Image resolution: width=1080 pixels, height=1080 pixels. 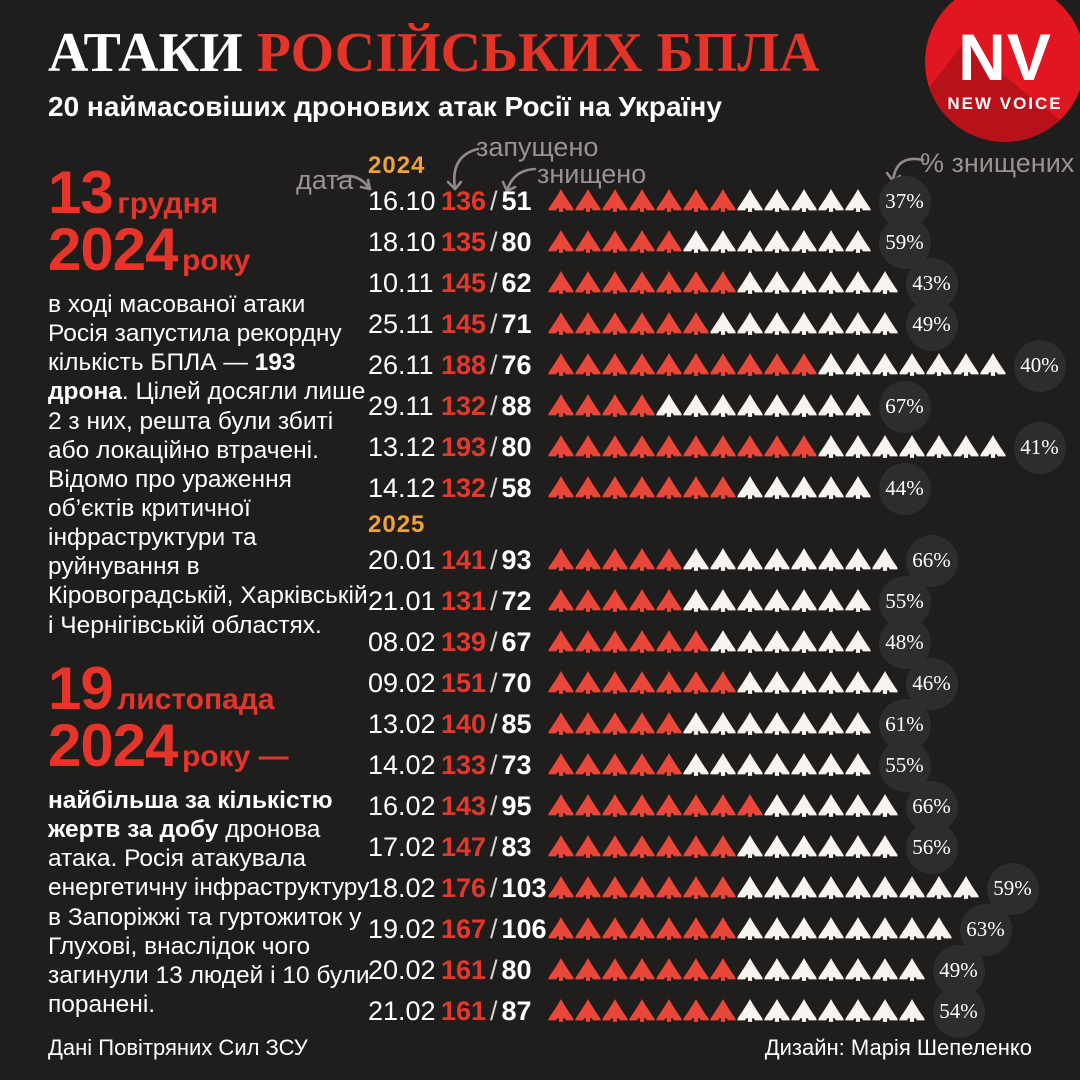 What do you see at coordinates (81, 688) in the screenshot?
I see `big-date-day: 19` at bounding box center [81, 688].